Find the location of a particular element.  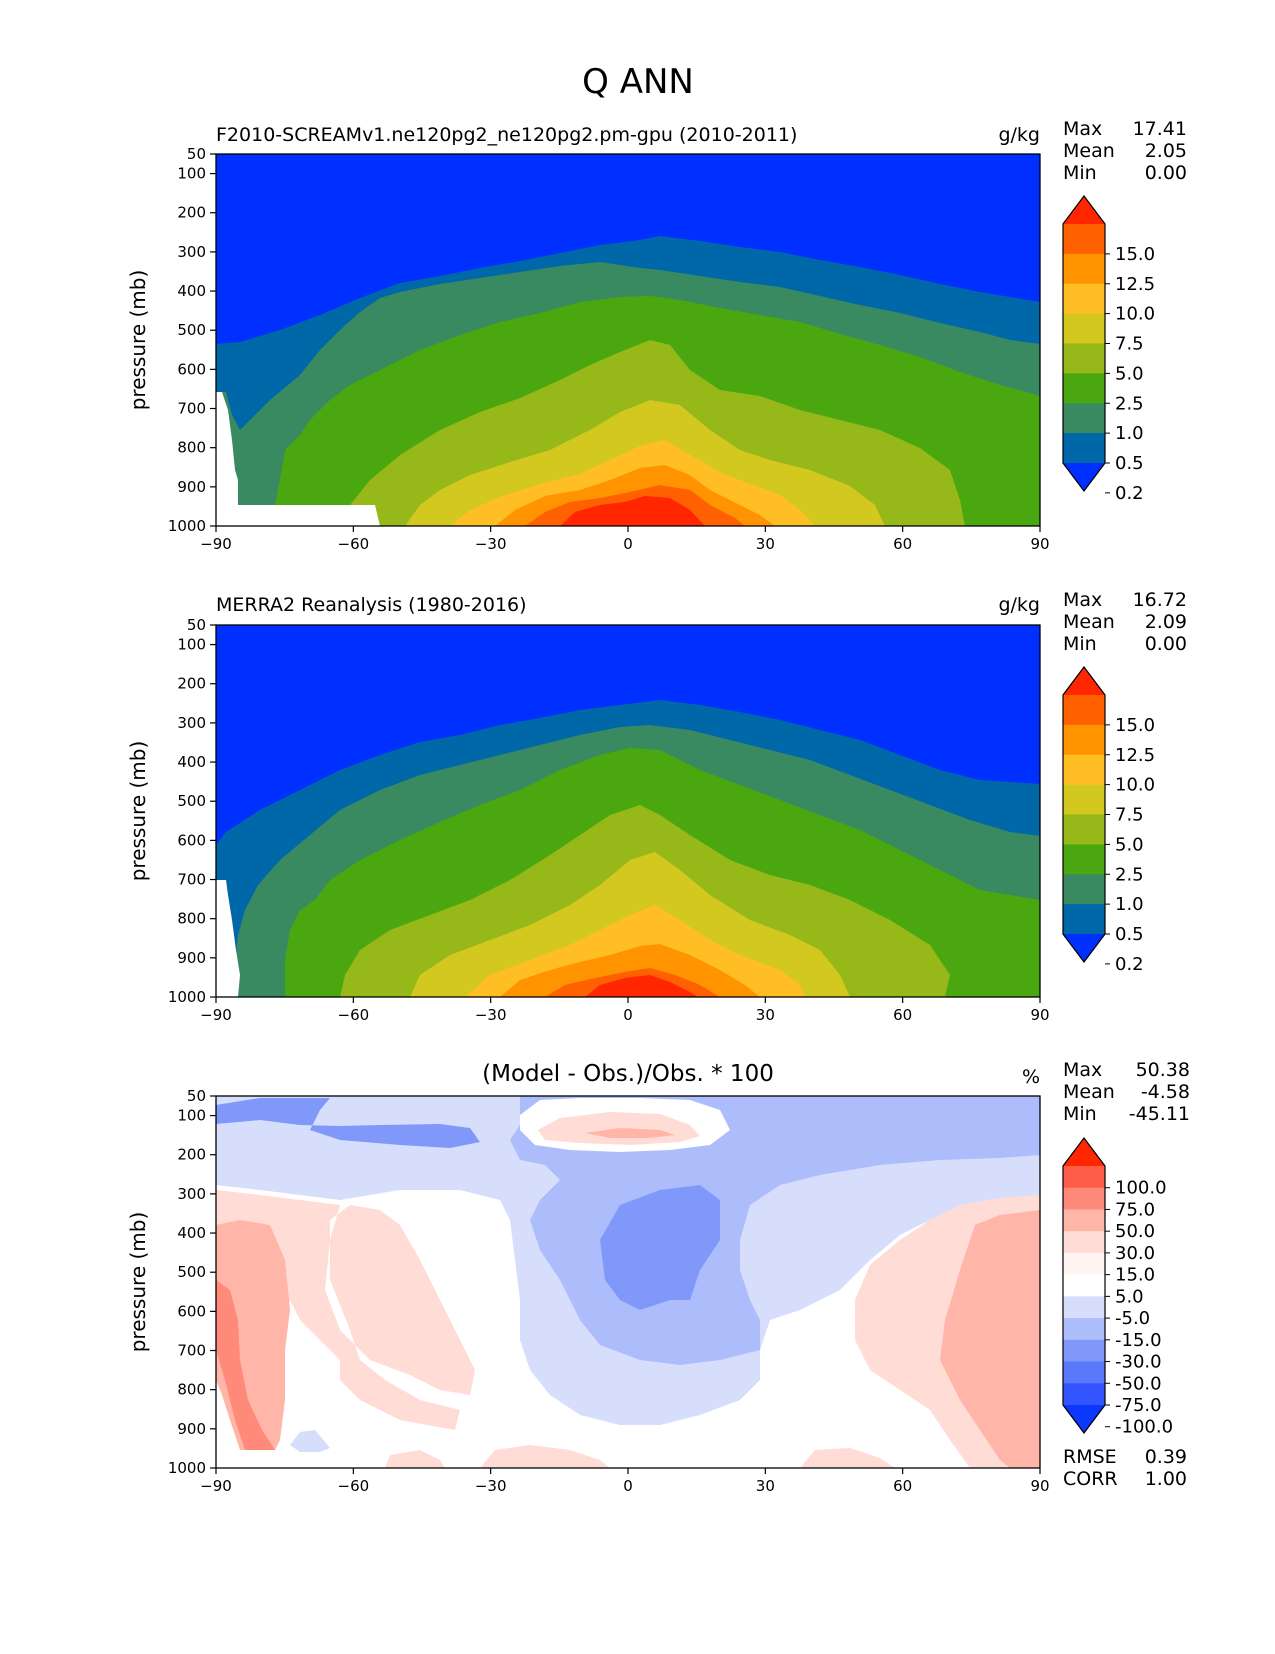

x-tick-label: −30 is located at coordinates (491, 1015).